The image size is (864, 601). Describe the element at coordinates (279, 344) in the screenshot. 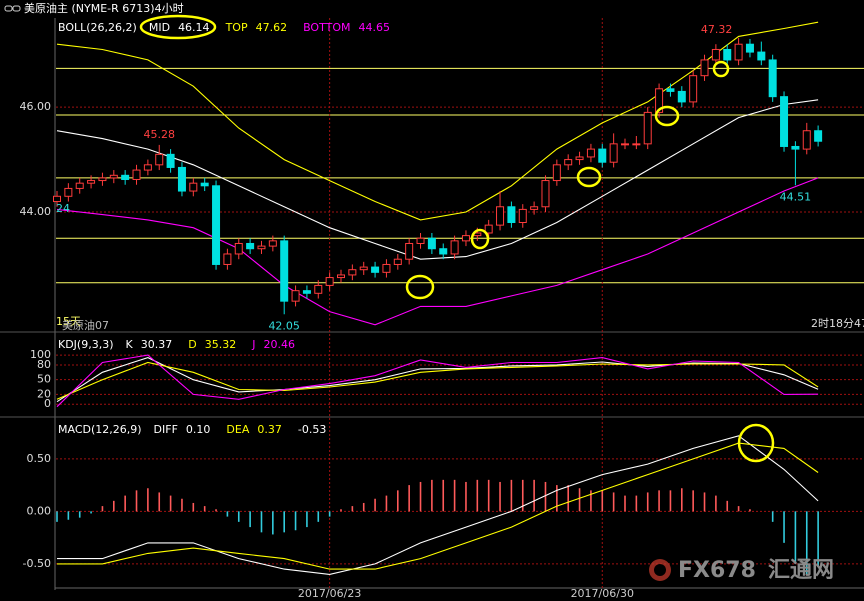

I see `legend-value: 20.46` at that location.